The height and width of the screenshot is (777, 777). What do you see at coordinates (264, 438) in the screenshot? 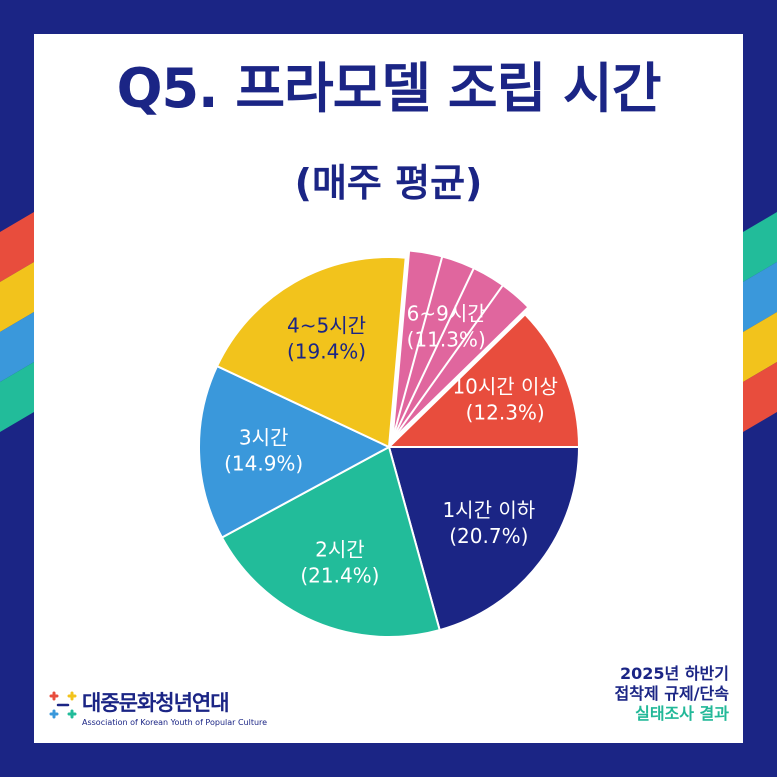
I see `pie-label-category: 3시간` at bounding box center [264, 438].